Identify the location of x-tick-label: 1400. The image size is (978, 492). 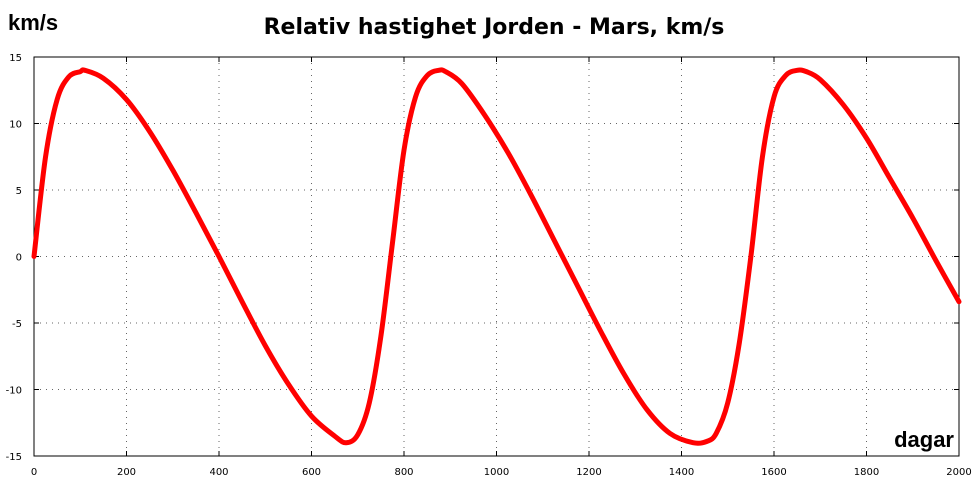
(681, 472).